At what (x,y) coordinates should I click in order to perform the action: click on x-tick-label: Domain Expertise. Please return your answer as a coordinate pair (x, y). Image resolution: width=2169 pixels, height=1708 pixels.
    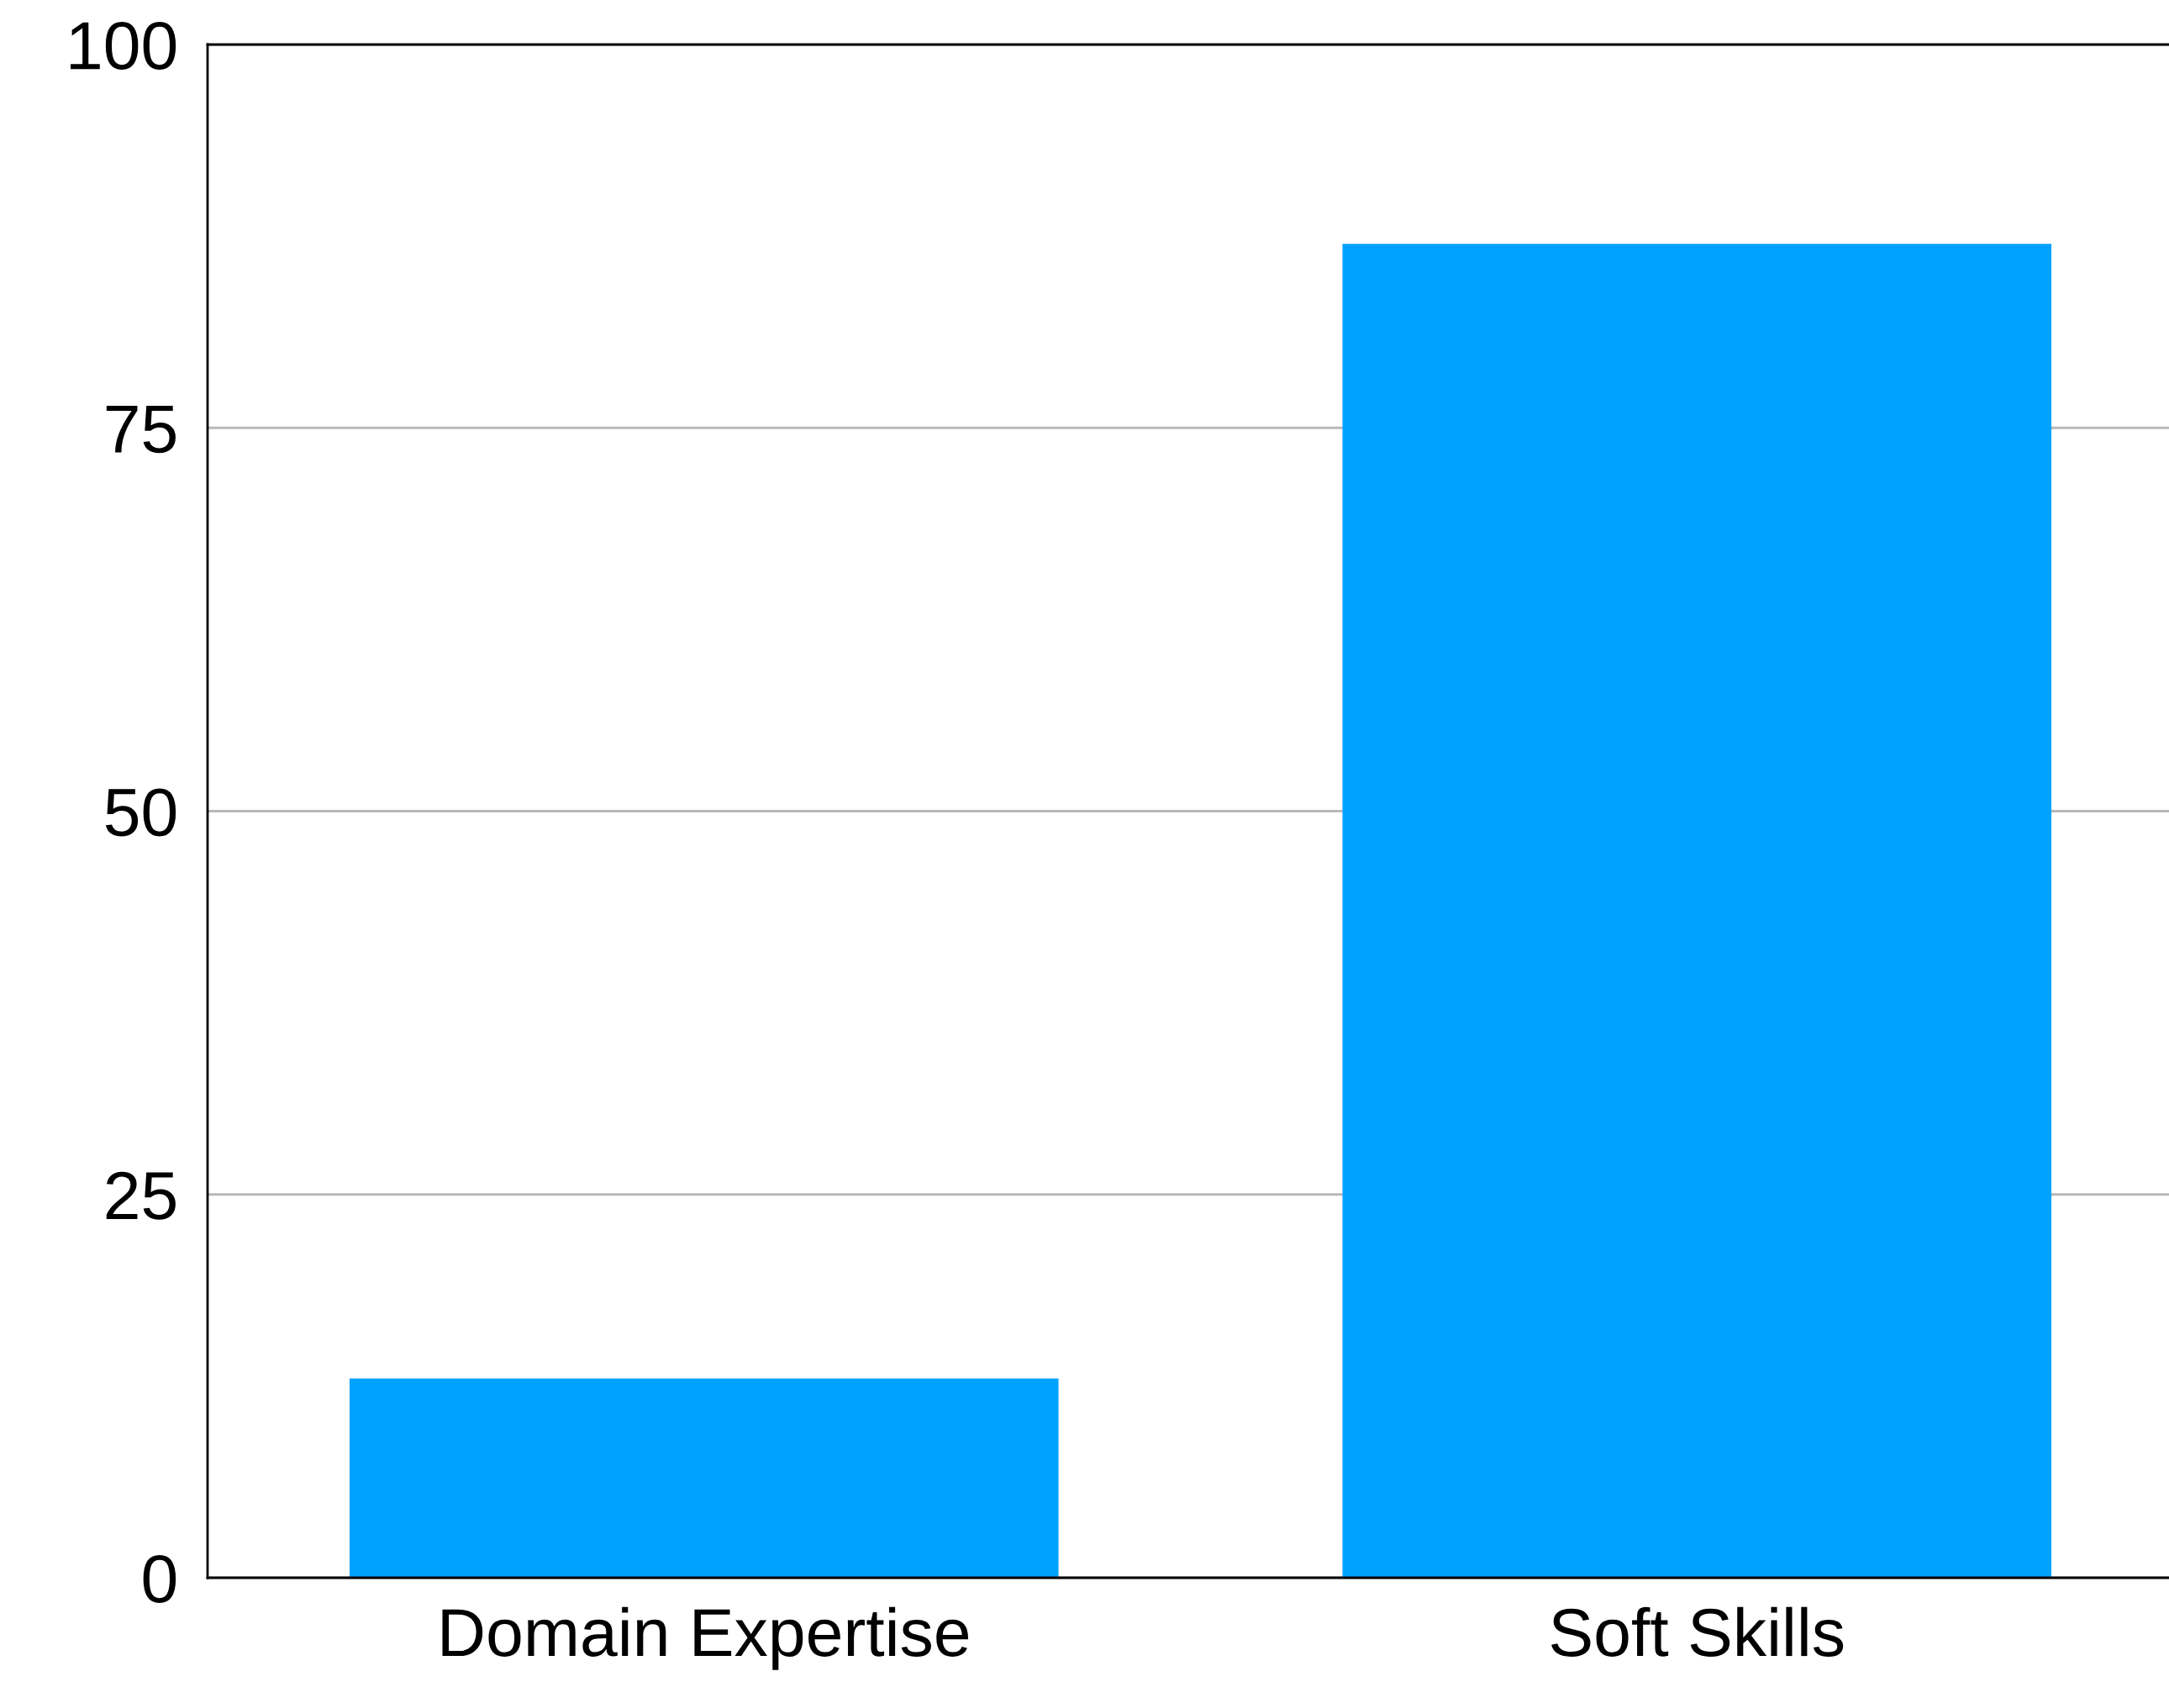
    Looking at the image, I should click on (705, 1638).